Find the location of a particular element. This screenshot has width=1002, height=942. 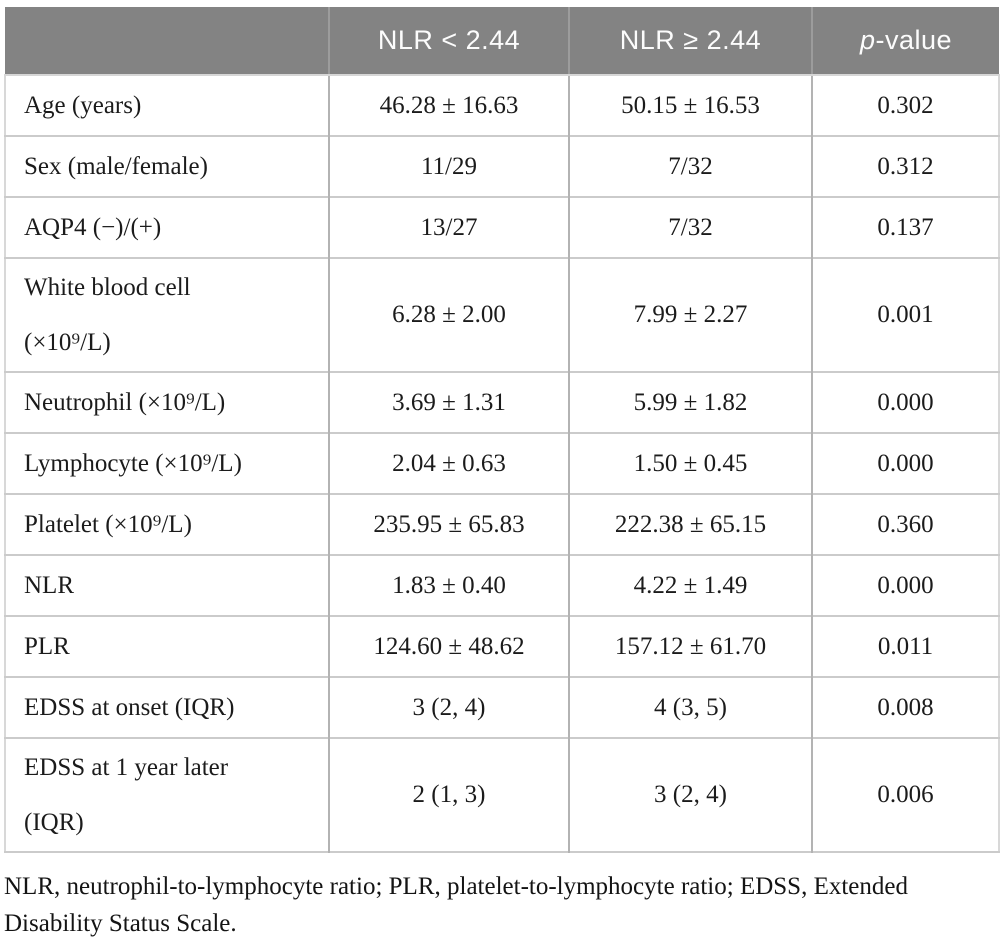

column-header-nlr-high: NLR ≥ 2.44 is located at coordinates (690, 41).